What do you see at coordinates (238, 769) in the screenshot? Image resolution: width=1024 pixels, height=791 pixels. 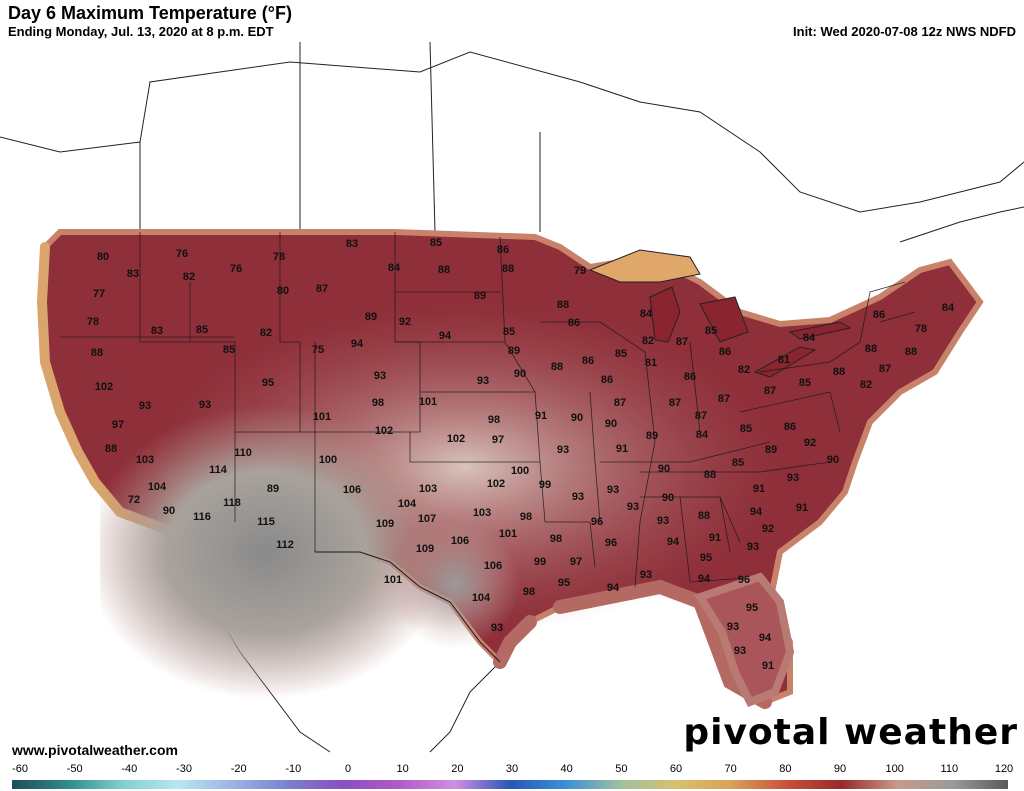 I see `colorbar-tick-label: -20` at bounding box center [238, 769].